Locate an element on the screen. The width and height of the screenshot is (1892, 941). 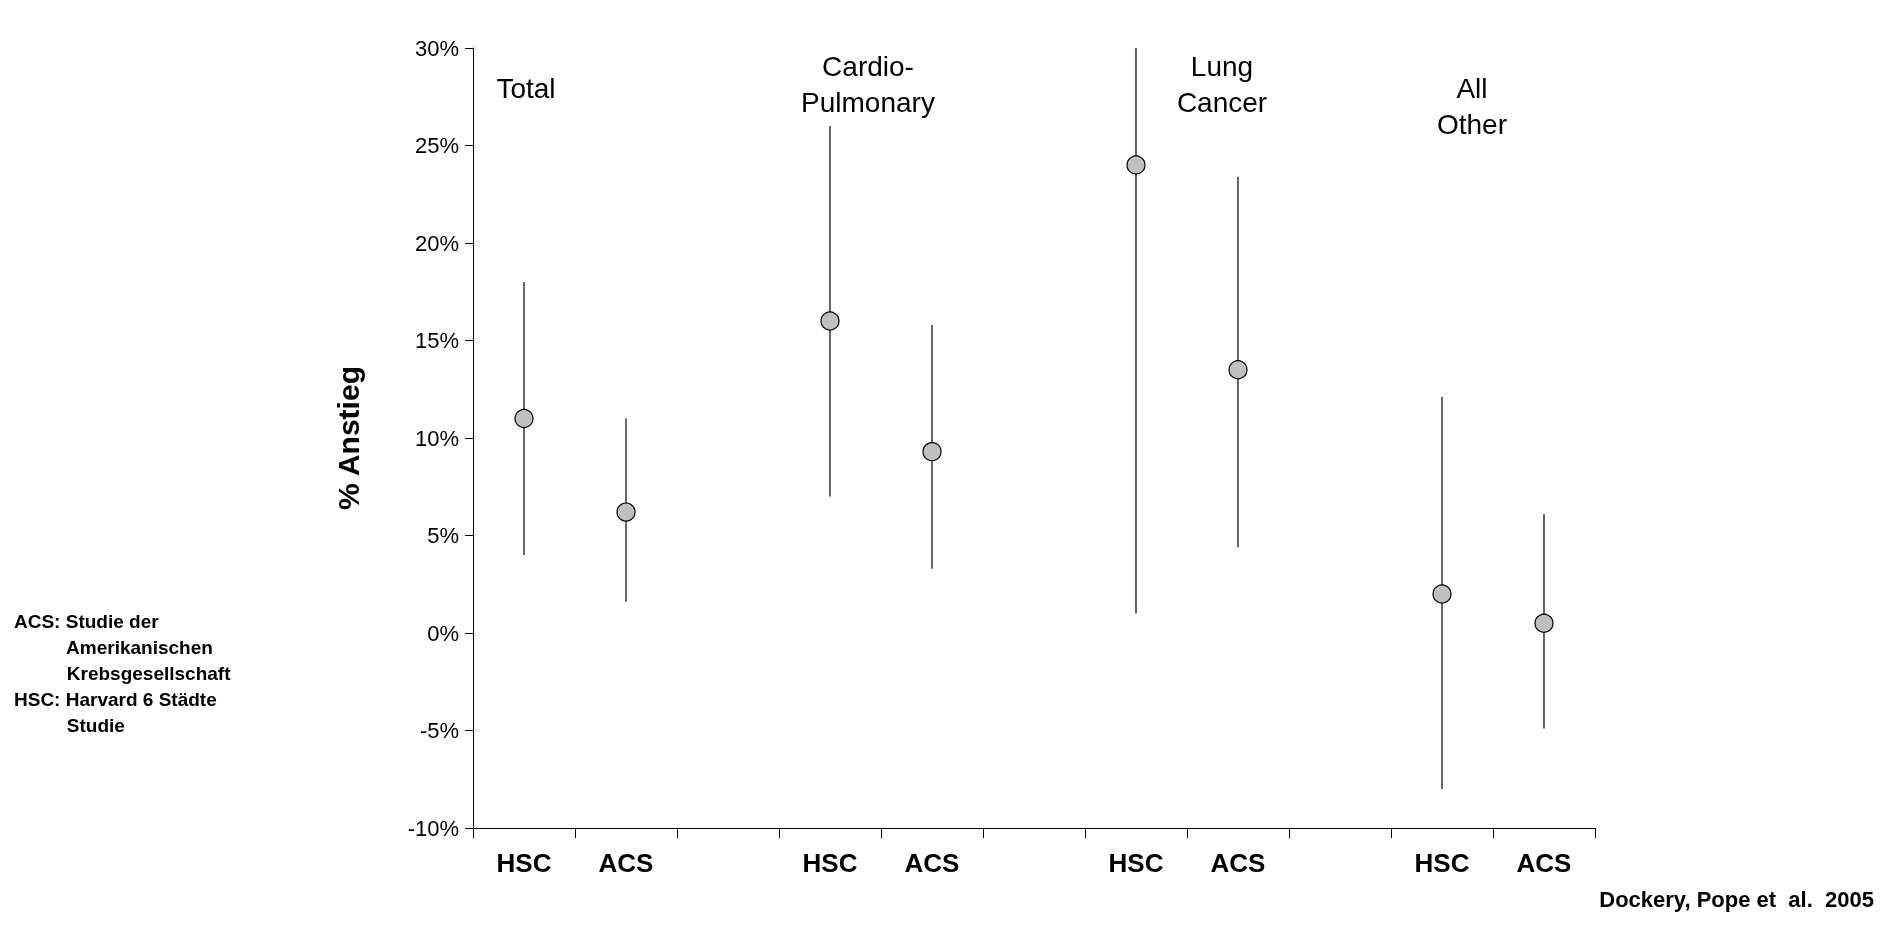
annotation: Lung Cancer is located at coordinates (1222, 84).